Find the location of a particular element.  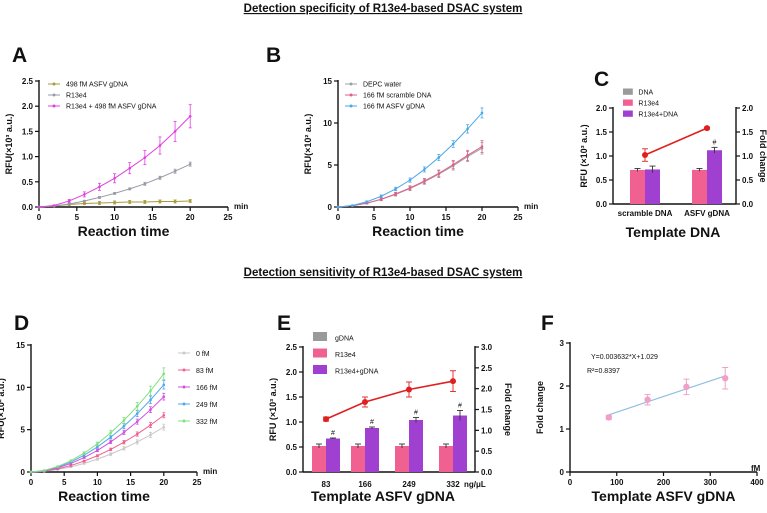

panel-label-a: A is located at coordinates (19, 55).